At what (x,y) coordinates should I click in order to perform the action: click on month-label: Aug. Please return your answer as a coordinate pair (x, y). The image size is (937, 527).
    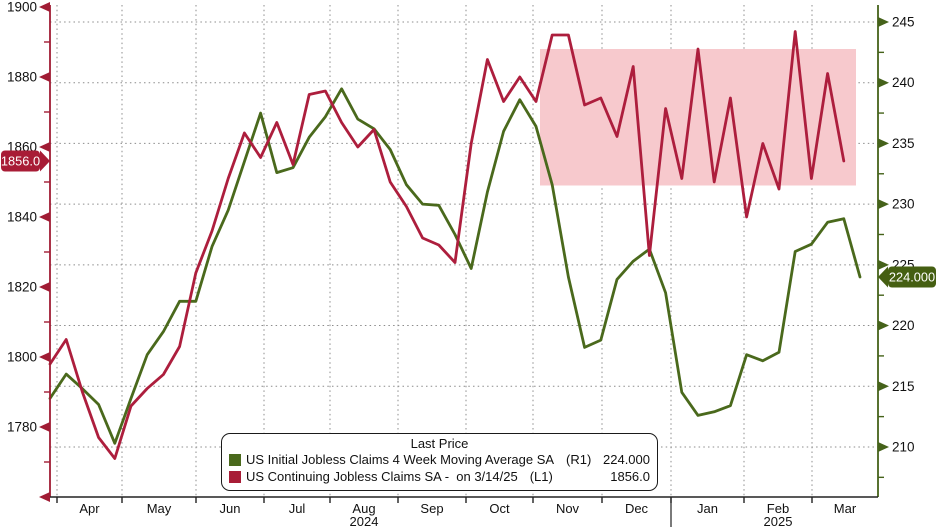
    Looking at the image, I should click on (363, 508).